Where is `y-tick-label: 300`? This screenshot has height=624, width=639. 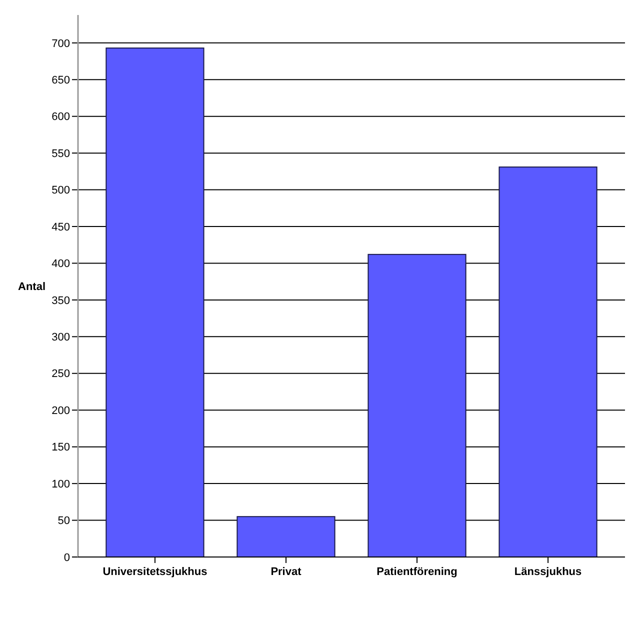 y-tick-label: 300 is located at coordinates (61, 338).